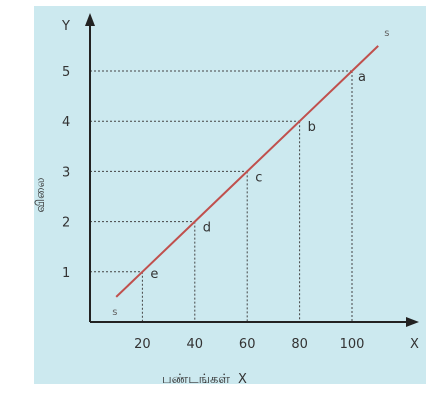  What do you see at coordinates (362, 77) in the screenshot?
I see `point-label-a: a` at bounding box center [362, 77].